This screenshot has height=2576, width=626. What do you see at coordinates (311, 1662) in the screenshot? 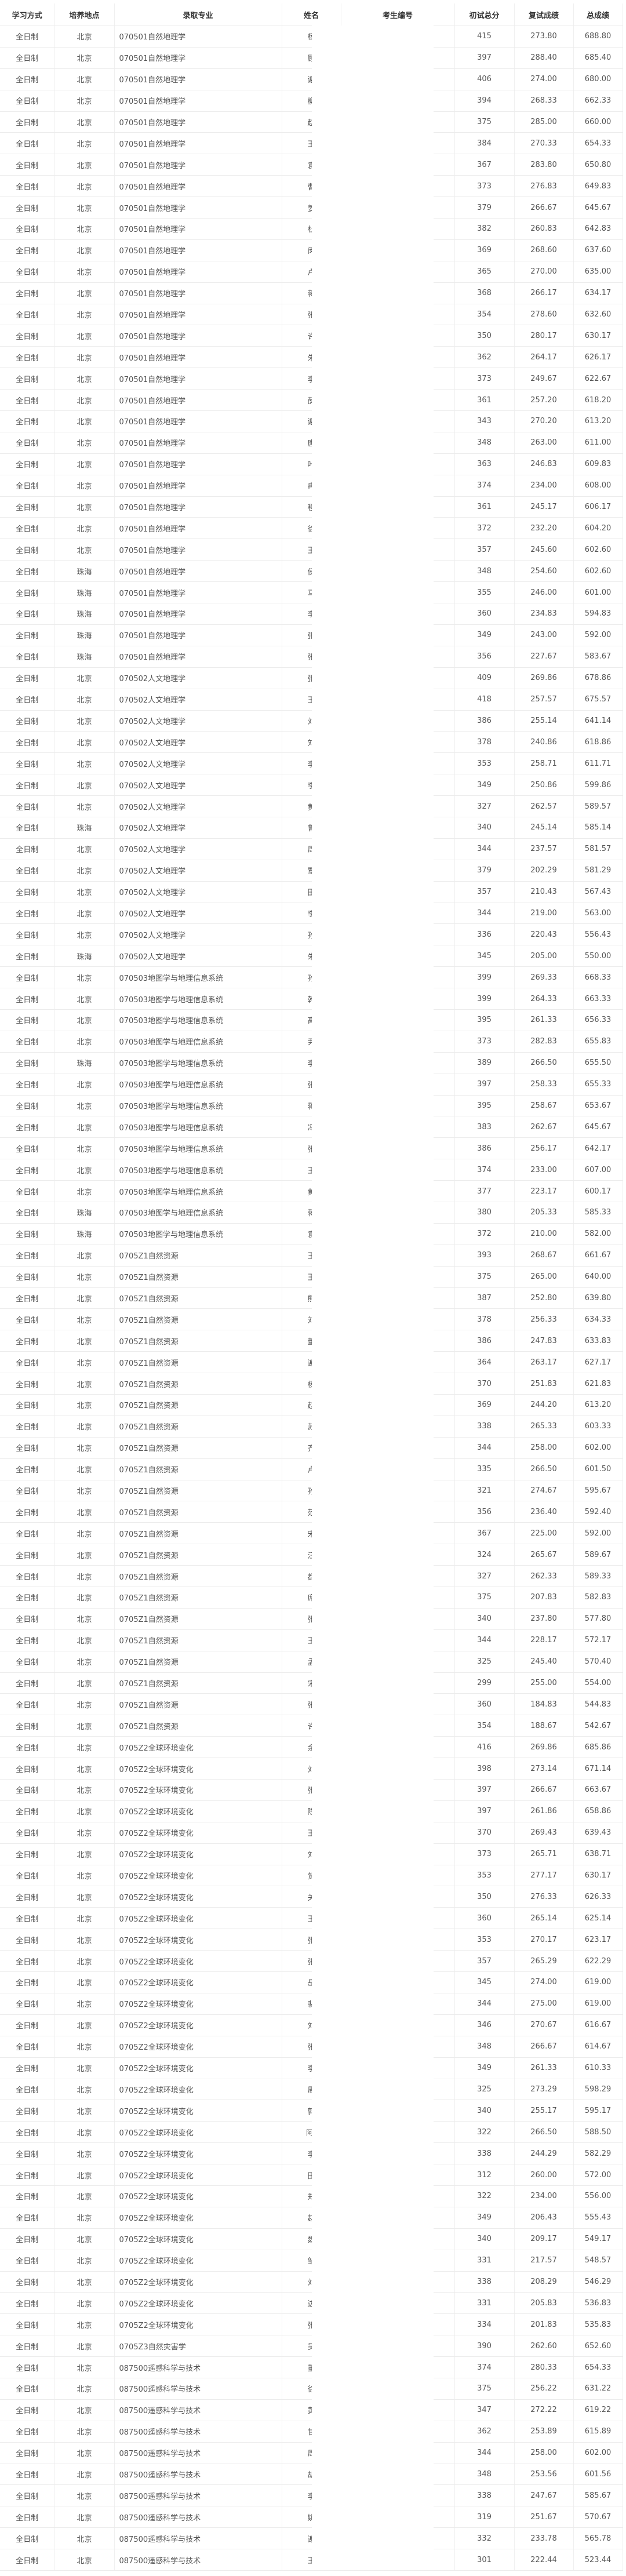
I see `table-row: 全日制 北京 0705Z1自然资源孟 325 245.40 570.40` at bounding box center [311, 1662].